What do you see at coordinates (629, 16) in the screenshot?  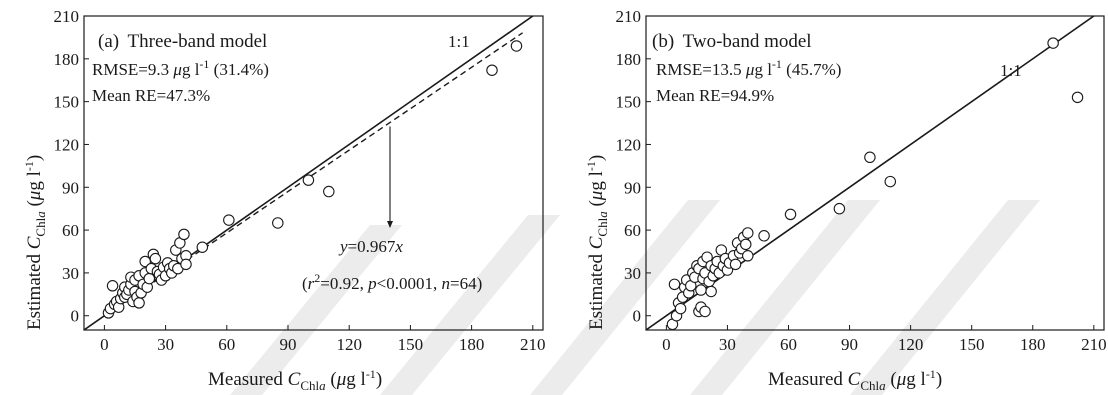 I see `y-tick-label: 210` at bounding box center [629, 16].